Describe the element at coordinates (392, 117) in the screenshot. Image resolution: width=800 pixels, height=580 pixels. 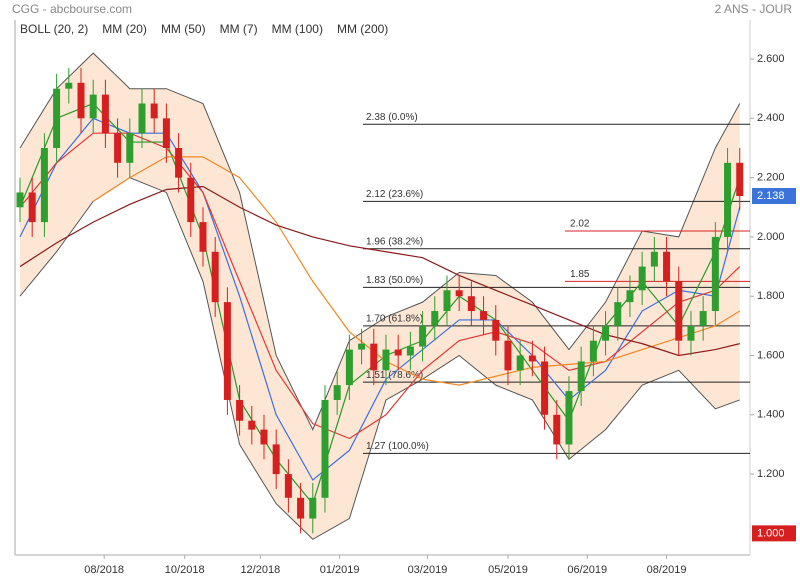
I see `fib-label: 2.38 (0.0%)` at that location.